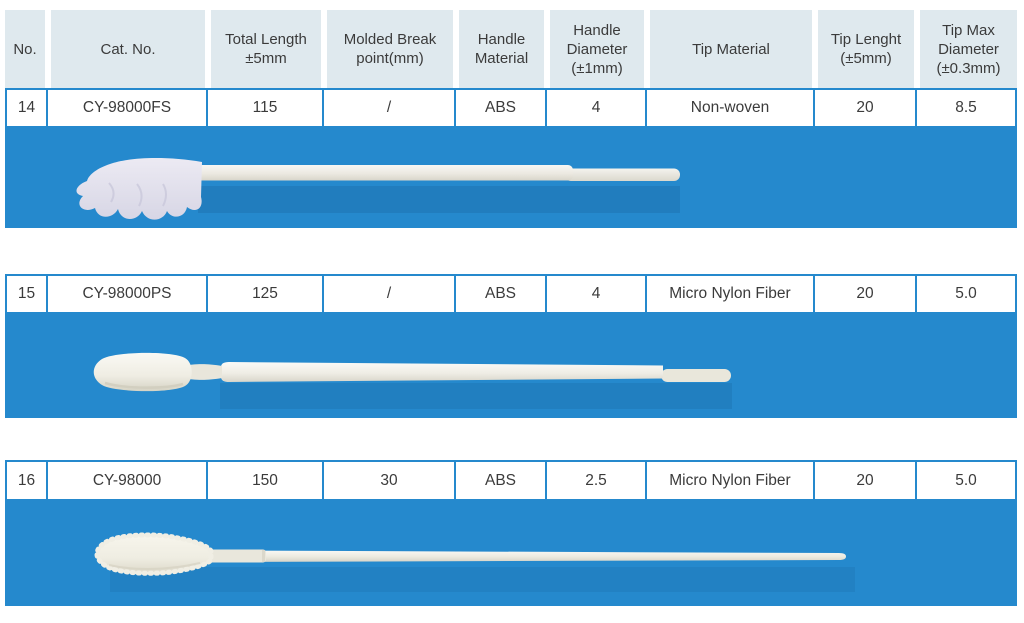  I want to click on flocked-tip-swab-photo, so click(474, 562).